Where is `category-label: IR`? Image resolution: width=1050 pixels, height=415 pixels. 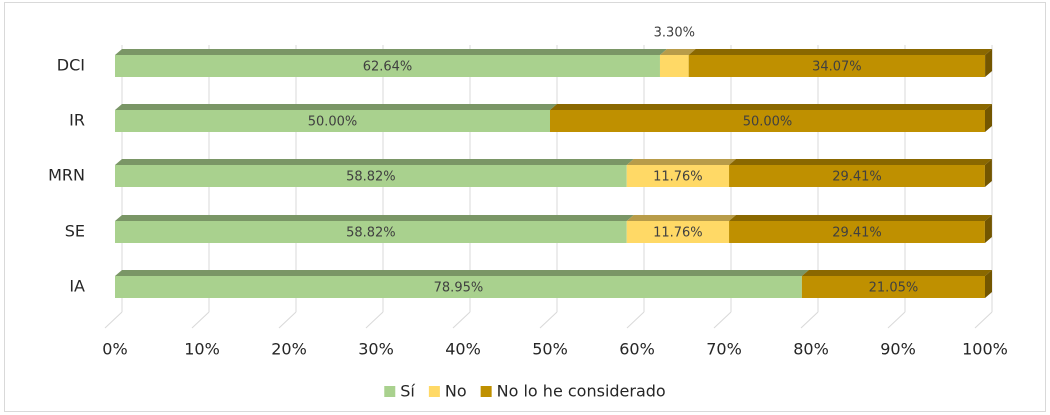 category-label: IR is located at coordinates (77, 120).